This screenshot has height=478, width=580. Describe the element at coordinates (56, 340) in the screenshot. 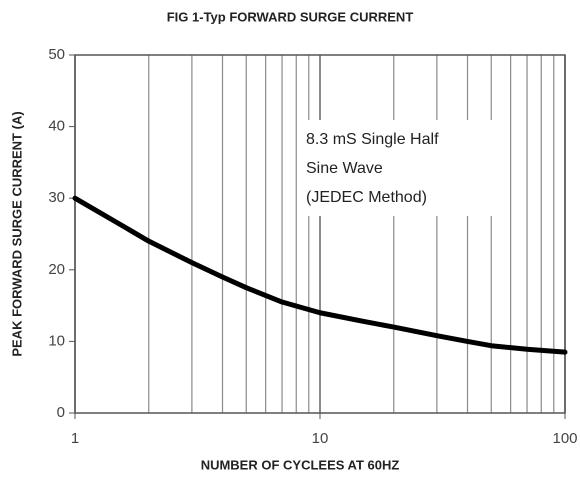

I see `y-tick-label: 10` at that location.